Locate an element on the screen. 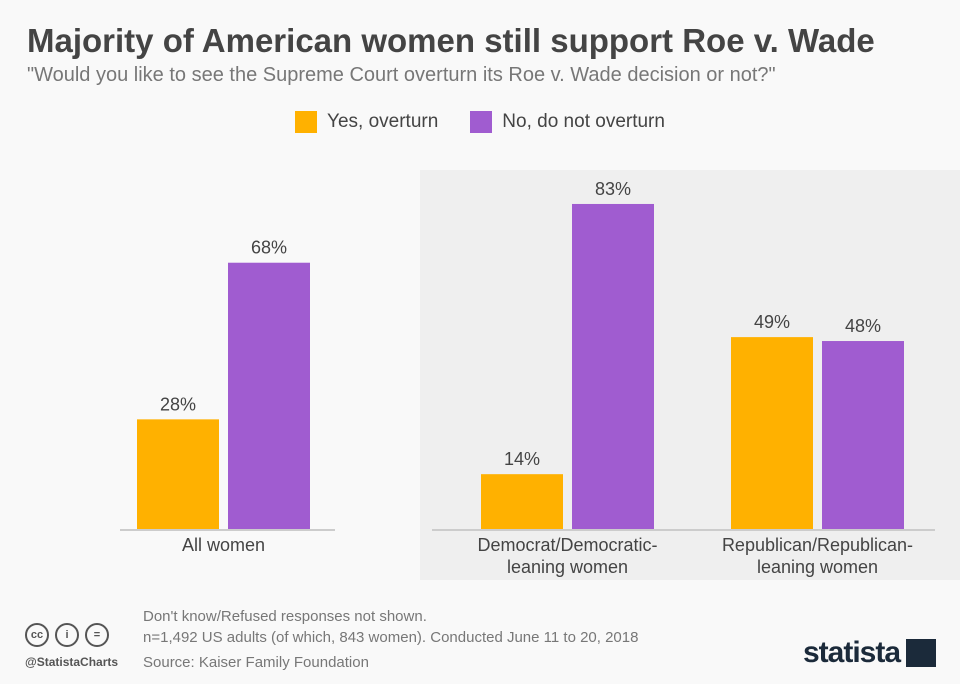  legend-item-yes: Yes, overturn is located at coordinates (366, 122).